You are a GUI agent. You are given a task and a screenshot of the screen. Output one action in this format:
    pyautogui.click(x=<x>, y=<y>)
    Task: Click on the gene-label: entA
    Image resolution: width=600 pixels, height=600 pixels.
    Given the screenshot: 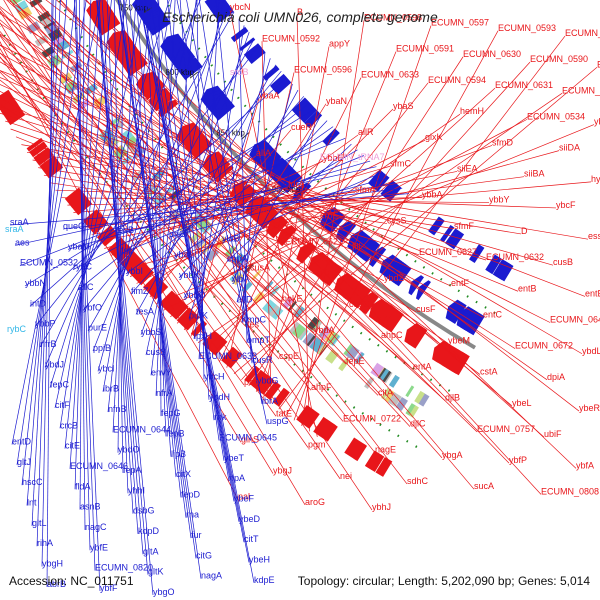 What is the action you would take?
    pyautogui.click(x=422, y=366)
    